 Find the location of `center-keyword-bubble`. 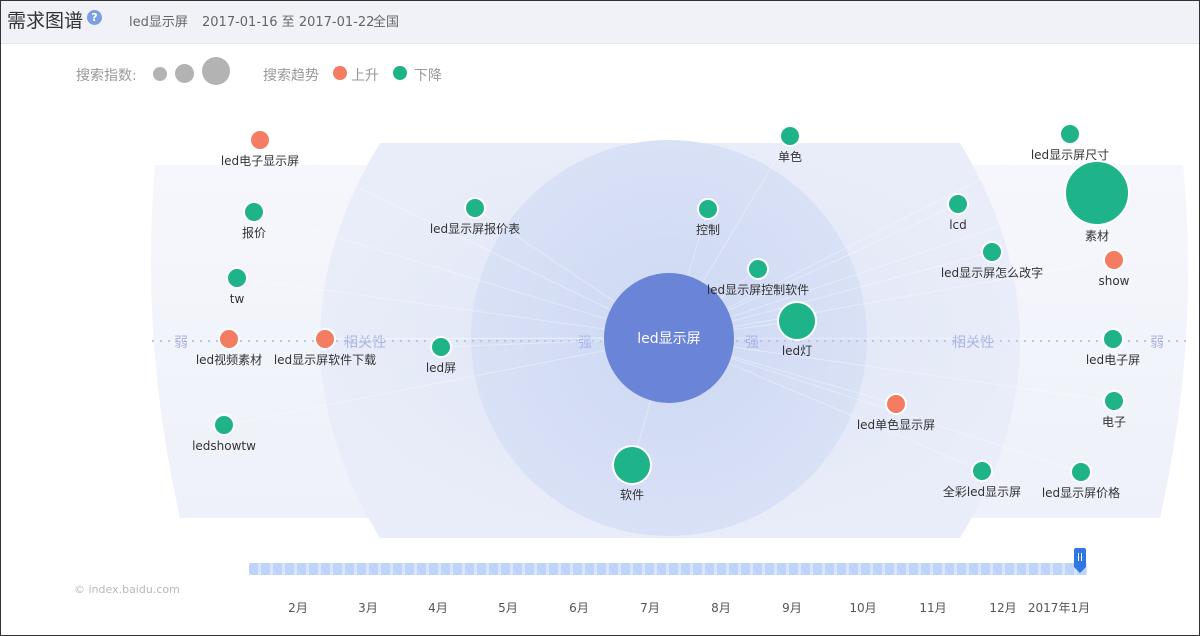

center-keyword-bubble is located at coordinates (669, 338).